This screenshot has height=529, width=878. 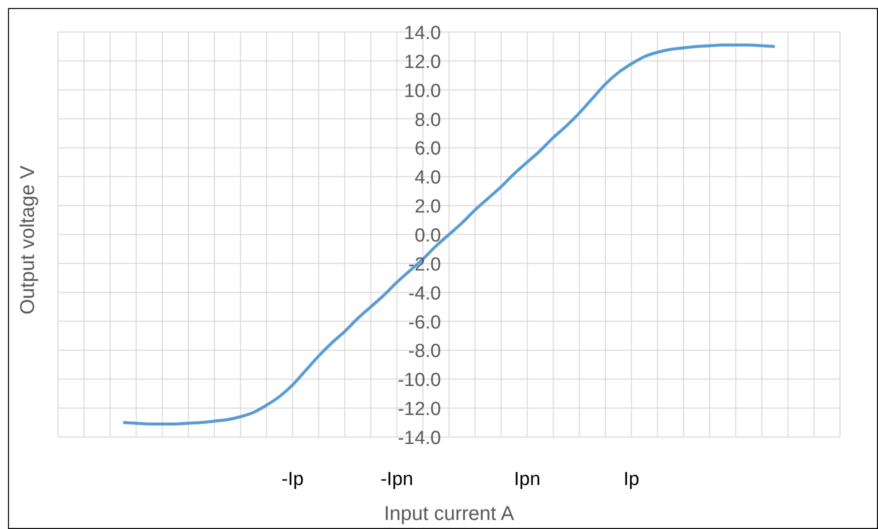 What do you see at coordinates (427, 236) in the screenshot?
I see `y-tick-label: 0.0` at bounding box center [427, 236].